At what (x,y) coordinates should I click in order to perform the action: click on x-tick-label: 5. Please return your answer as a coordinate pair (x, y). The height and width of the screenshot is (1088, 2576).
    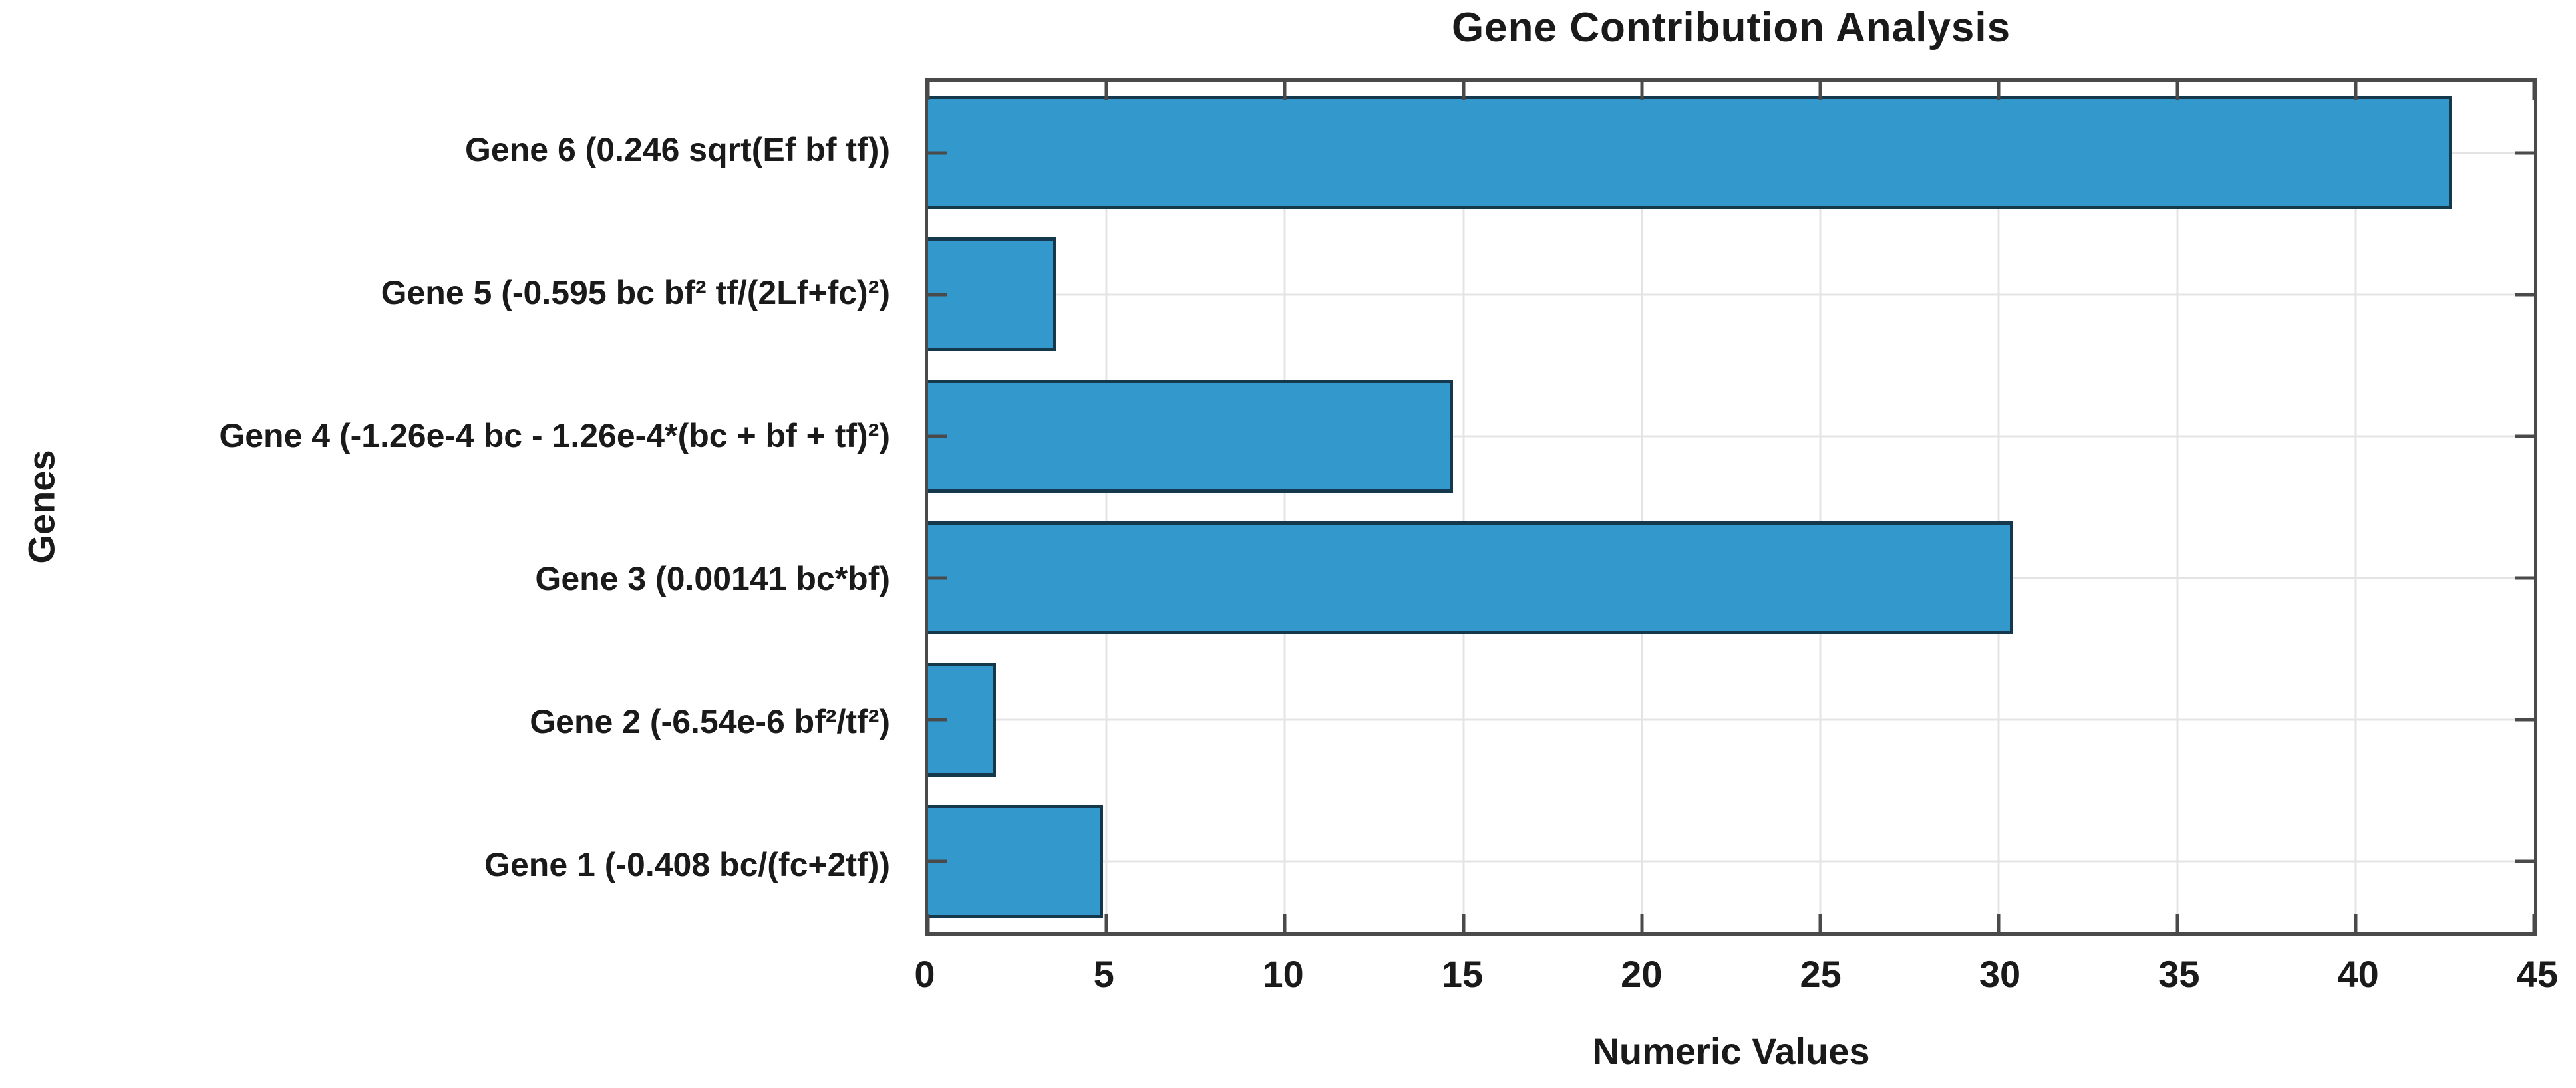
    Looking at the image, I should click on (1103, 974).